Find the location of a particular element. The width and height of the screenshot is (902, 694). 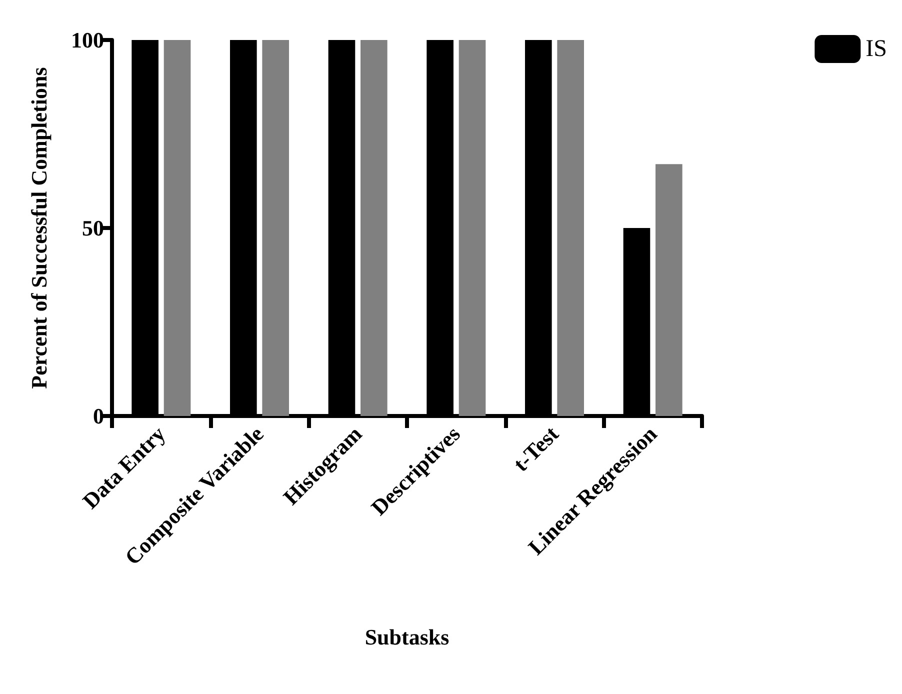

y-tick-label: 100 is located at coordinates (87, 40).